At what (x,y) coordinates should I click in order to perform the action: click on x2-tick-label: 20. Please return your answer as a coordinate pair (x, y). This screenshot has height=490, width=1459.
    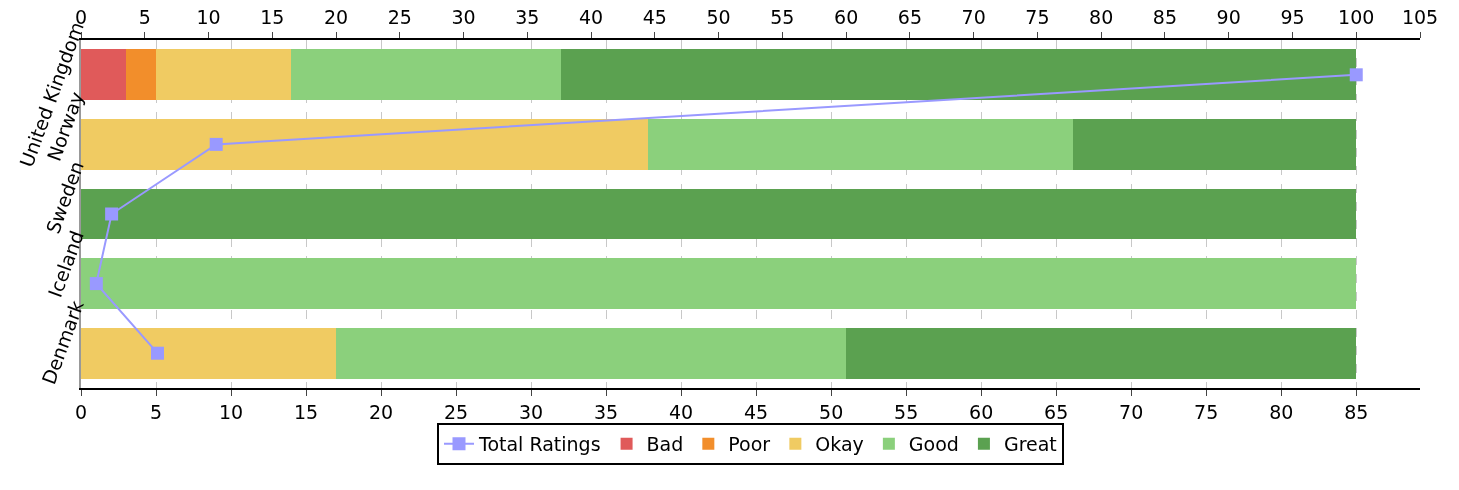
    Looking at the image, I should click on (336, 17).